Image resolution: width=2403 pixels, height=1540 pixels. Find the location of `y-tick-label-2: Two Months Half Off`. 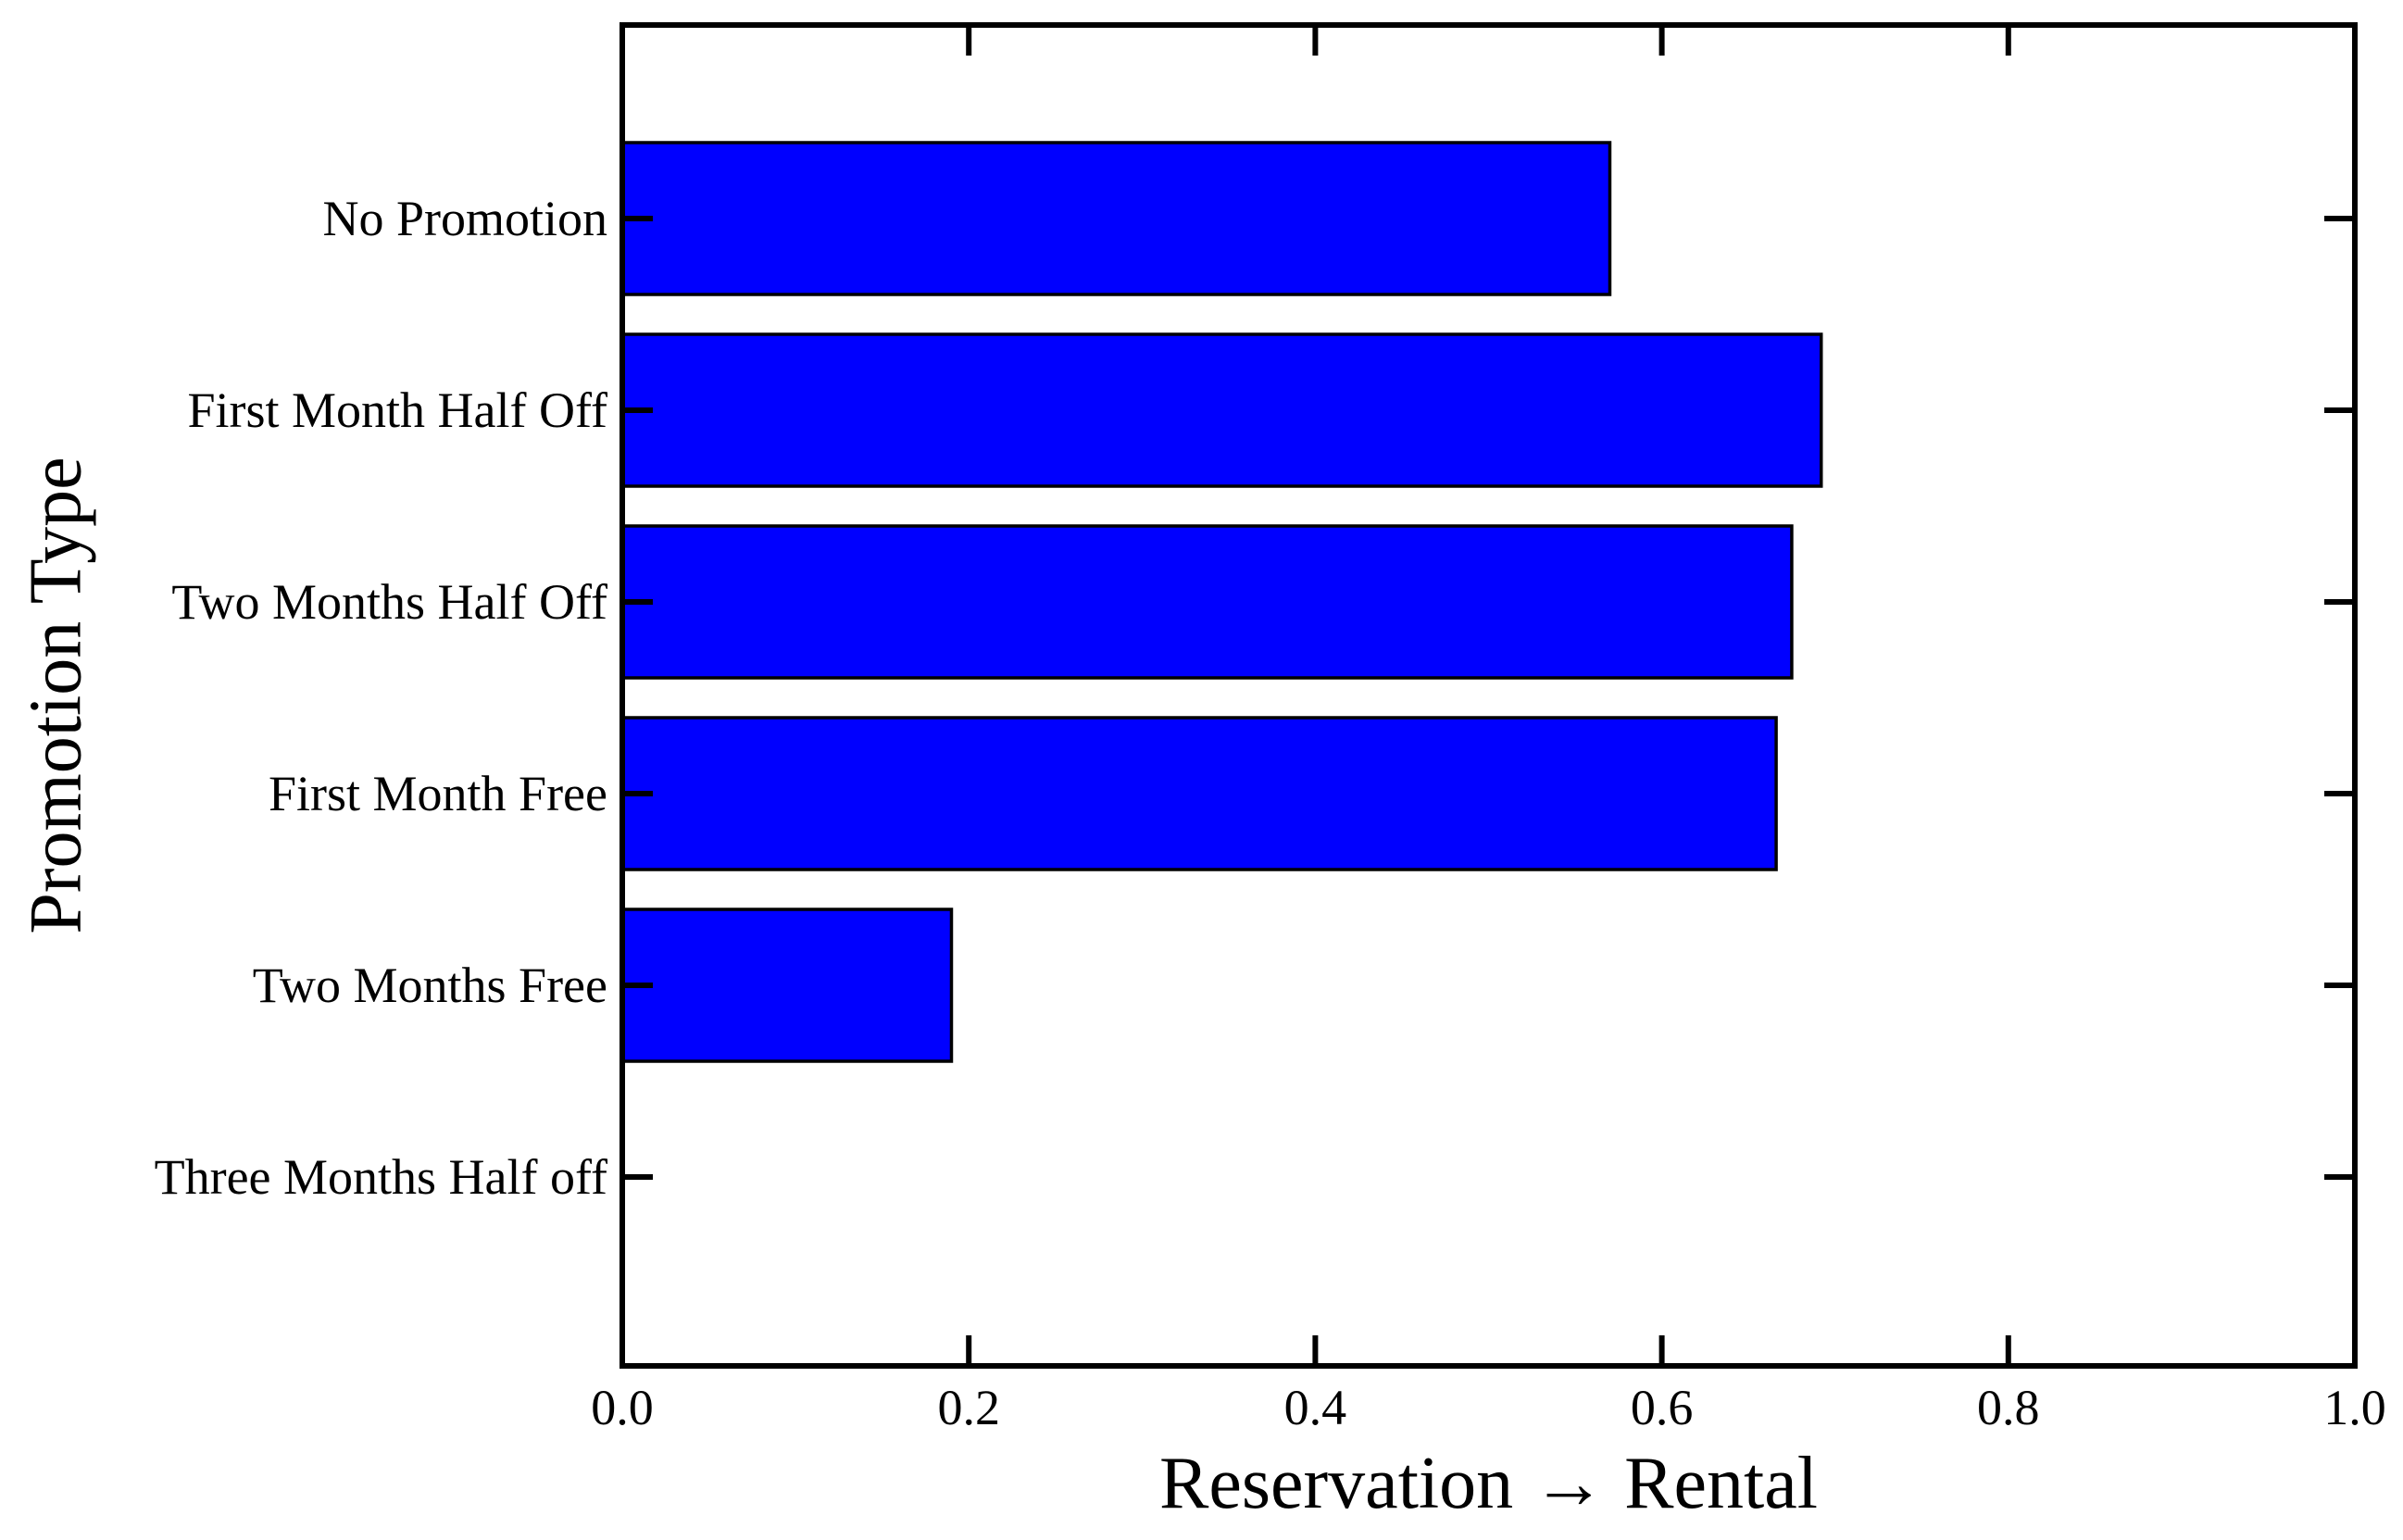

y-tick-label-2: Two Months Half Off is located at coordinates (389, 602).